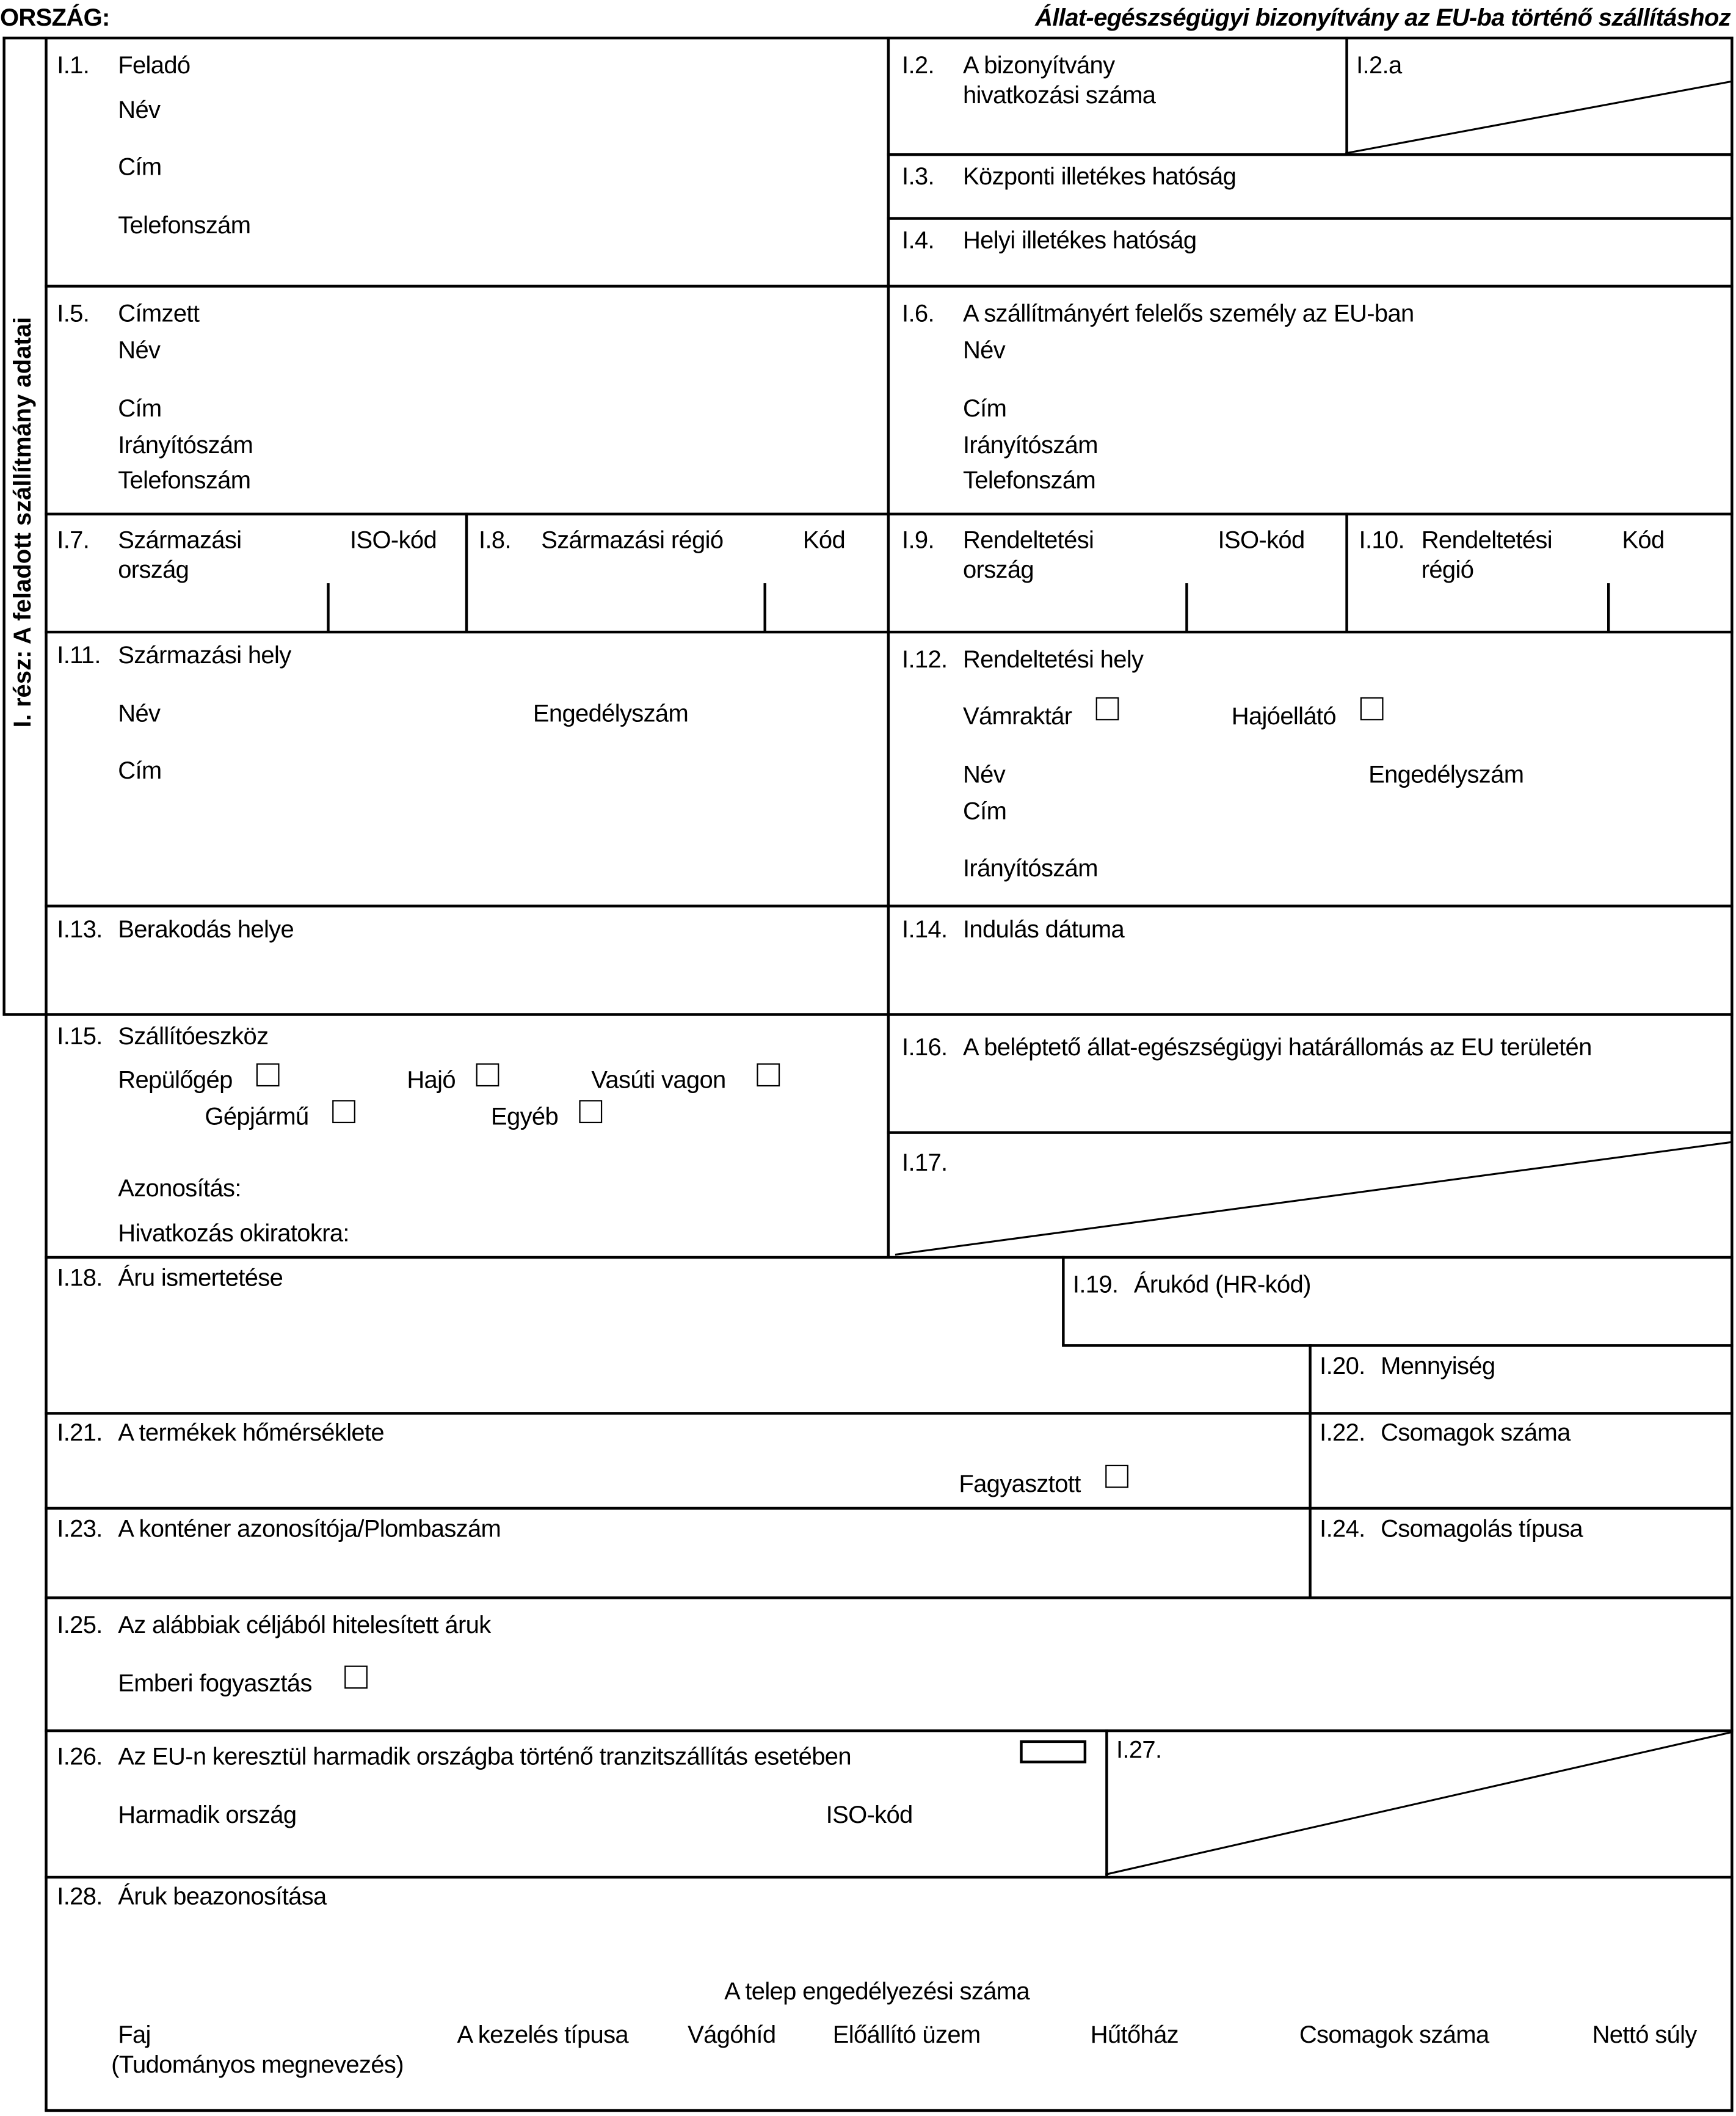 The width and height of the screenshot is (1736, 2116). What do you see at coordinates (134, 2034) in the screenshot?
I see `column-header: Faj` at bounding box center [134, 2034].